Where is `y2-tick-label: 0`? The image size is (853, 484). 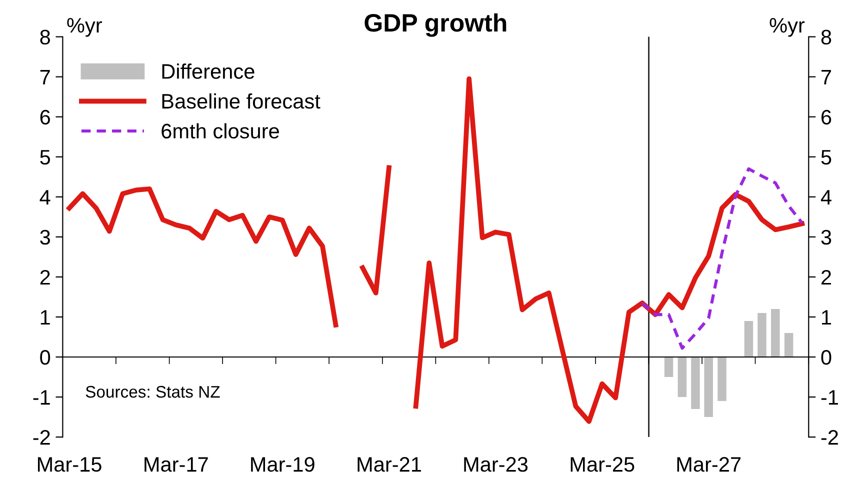
y2-tick-label: 0 is located at coordinates (826, 357).